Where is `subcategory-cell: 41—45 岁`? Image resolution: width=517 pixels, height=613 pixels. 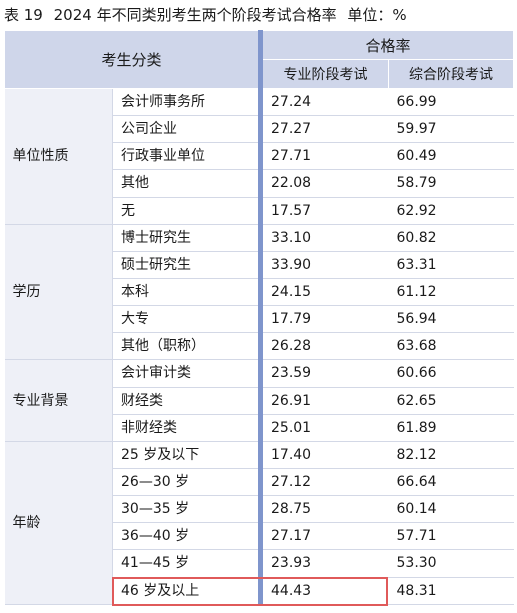
subcategory-cell: 41—45 岁 is located at coordinates (186, 563).